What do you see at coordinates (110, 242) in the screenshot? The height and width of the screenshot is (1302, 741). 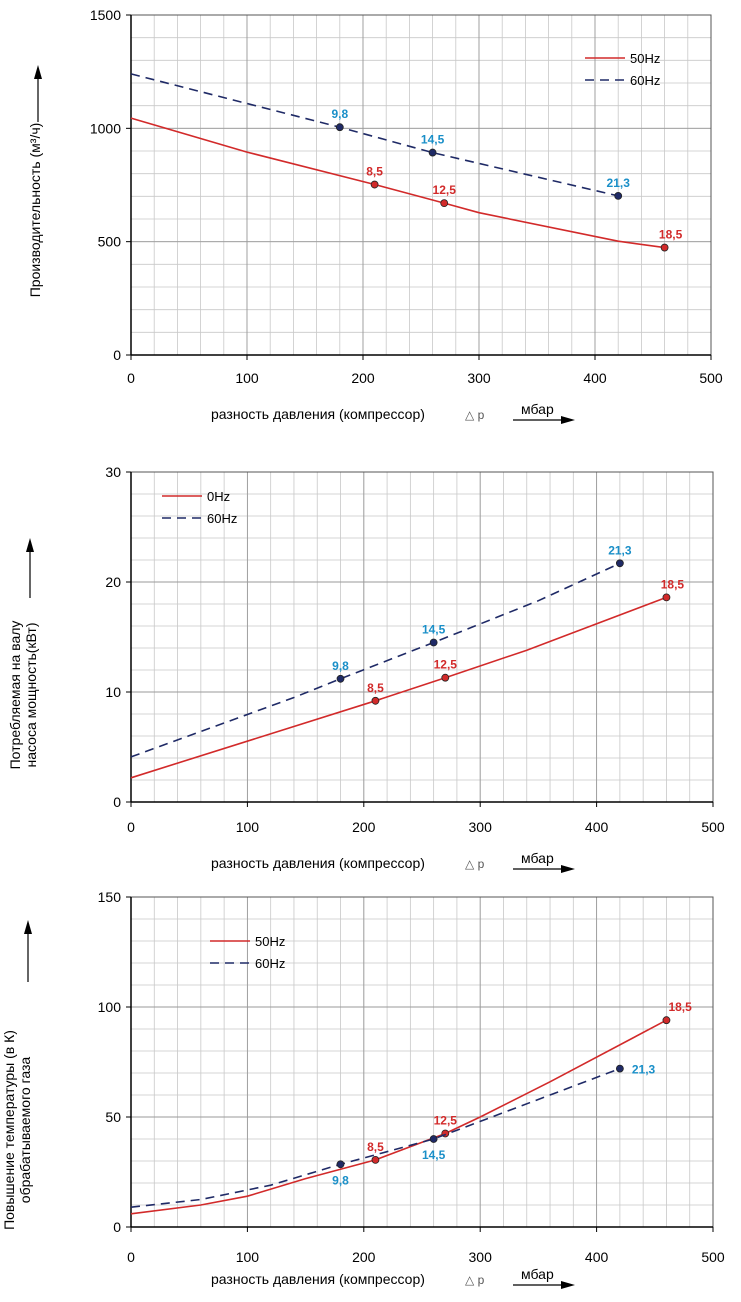 I see `y-tick-label: 500` at bounding box center [110, 242].